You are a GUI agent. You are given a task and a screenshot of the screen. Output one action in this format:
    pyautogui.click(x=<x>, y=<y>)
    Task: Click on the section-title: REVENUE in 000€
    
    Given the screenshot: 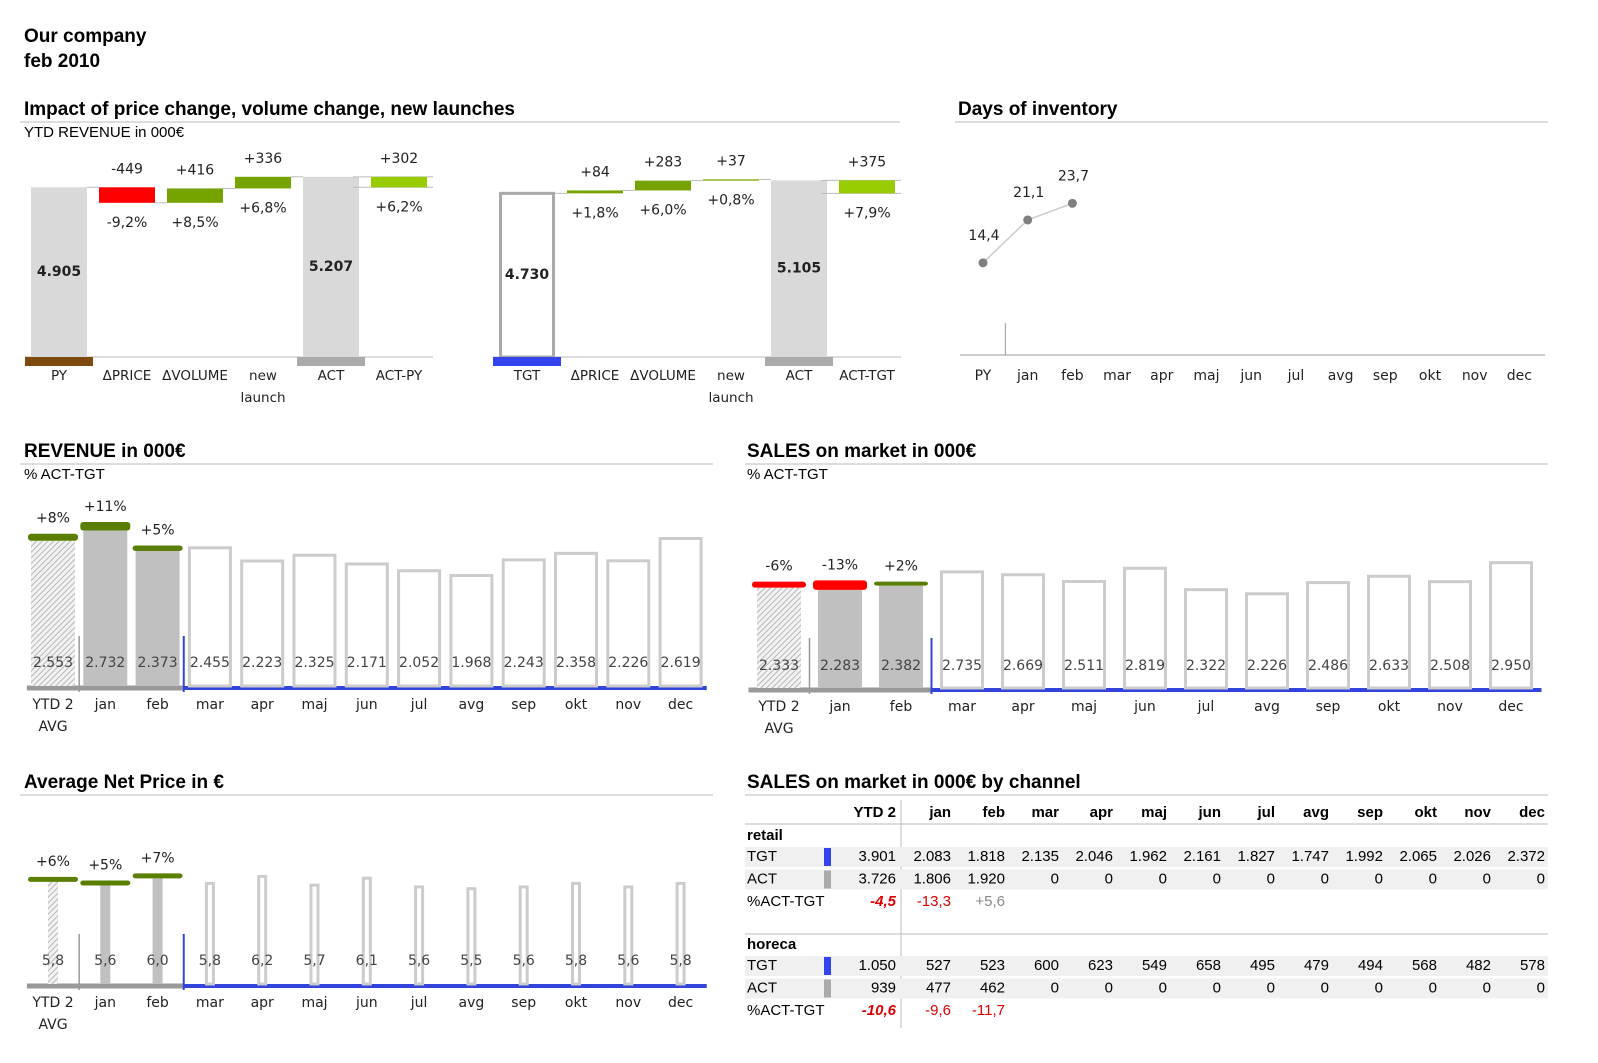 What is the action you would take?
    pyautogui.click(x=105, y=451)
    